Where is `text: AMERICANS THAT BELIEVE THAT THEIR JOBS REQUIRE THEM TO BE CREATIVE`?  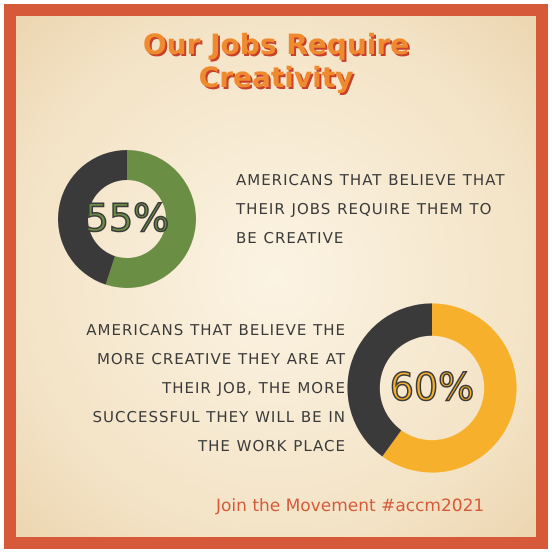 text: AMERICANS THAT BELIEVE THAT THEIR JOBS REQUIRE THEM TO BE CREATIVE is located at coordinates (371, 209).